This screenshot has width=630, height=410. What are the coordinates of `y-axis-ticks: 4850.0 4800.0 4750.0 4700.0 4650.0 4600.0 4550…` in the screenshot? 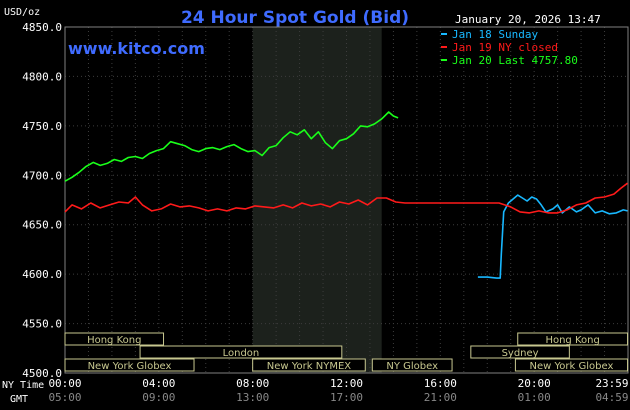 It's located at (42, 200).